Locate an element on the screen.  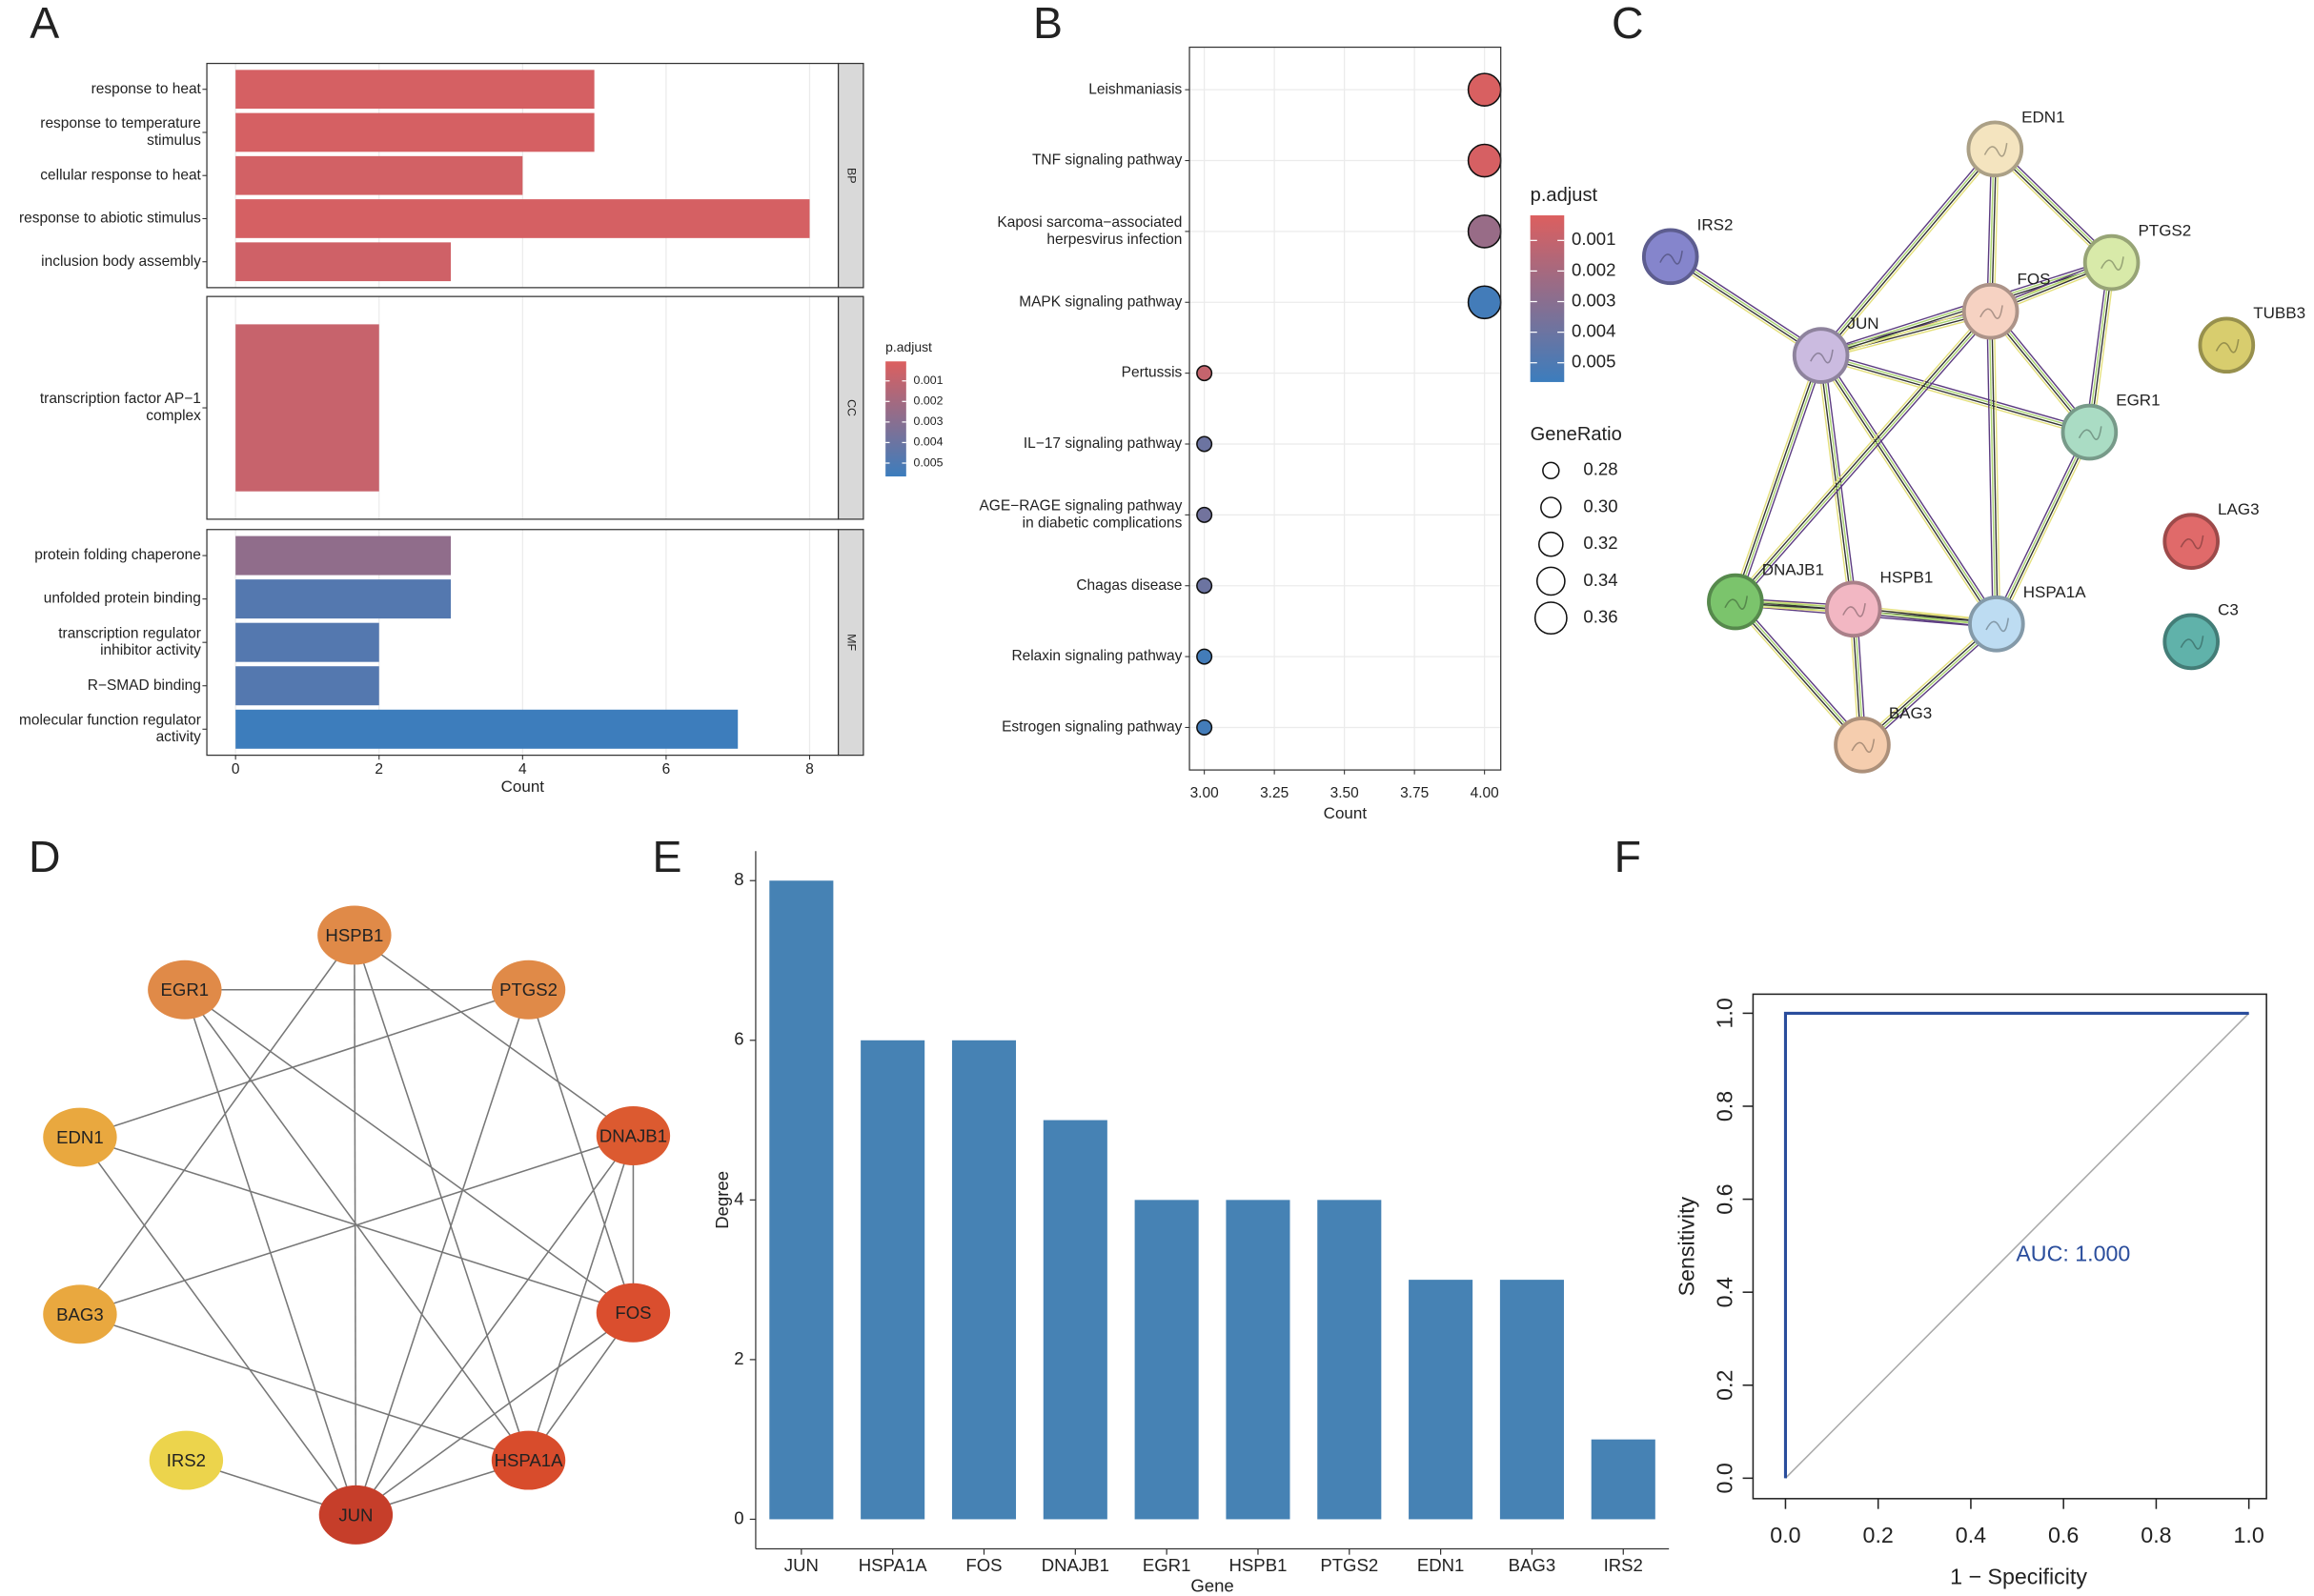
x-tick-label: 3.25 is located at coordinates (1274, 793).